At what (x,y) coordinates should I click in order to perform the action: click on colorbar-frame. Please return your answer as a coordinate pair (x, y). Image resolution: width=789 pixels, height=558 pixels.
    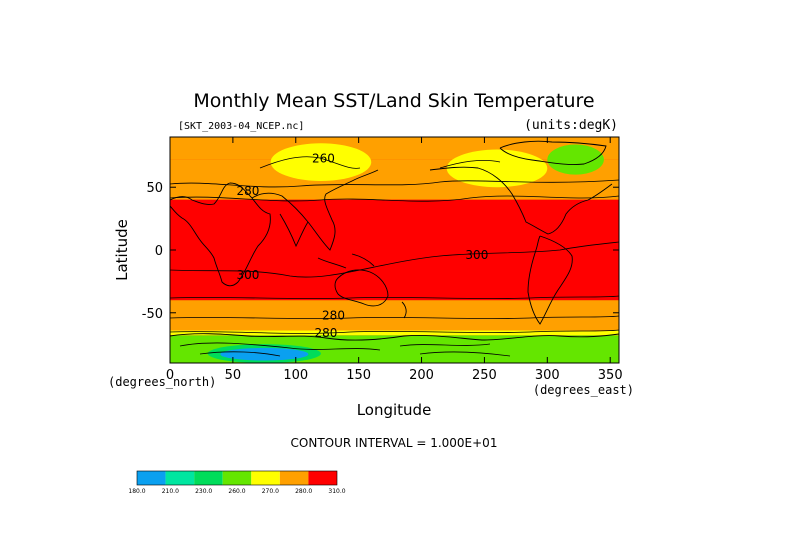
    Looking at the image, I should click on (237, 478).